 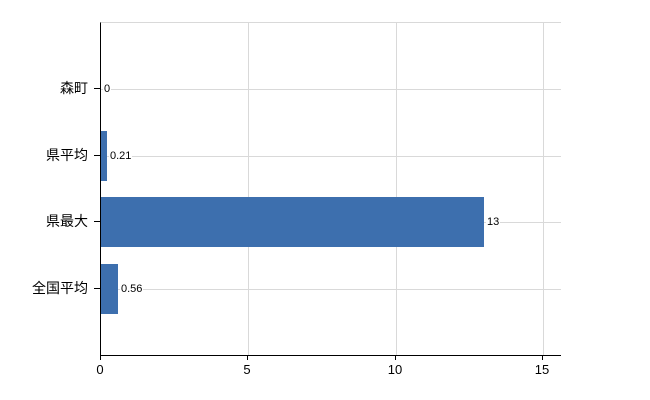 I want to click on x-axis-tick-label: 0, so click(x=100, y=369).